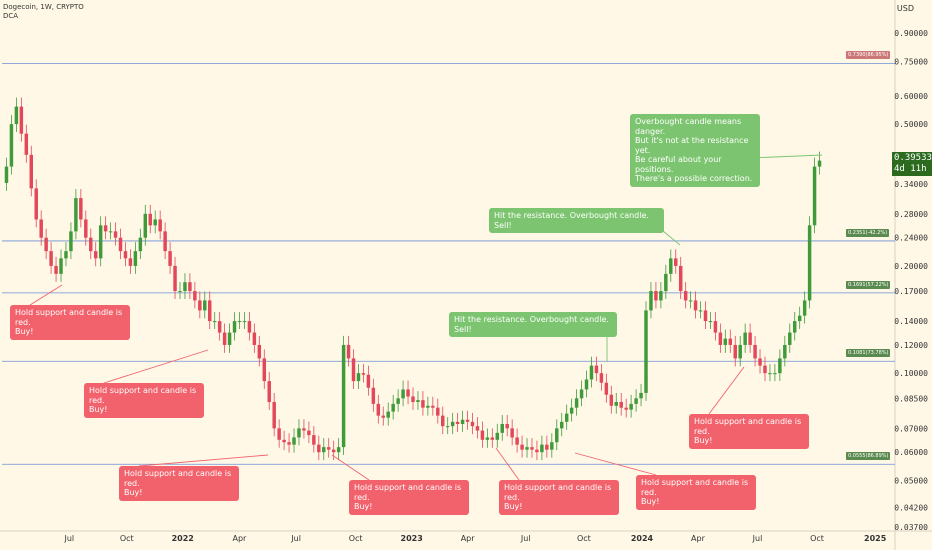  What do you see at coordinates (911, 124) in the screenshot?
I see `y-tick-label: 0.50000` at bounding box center [911, 124].